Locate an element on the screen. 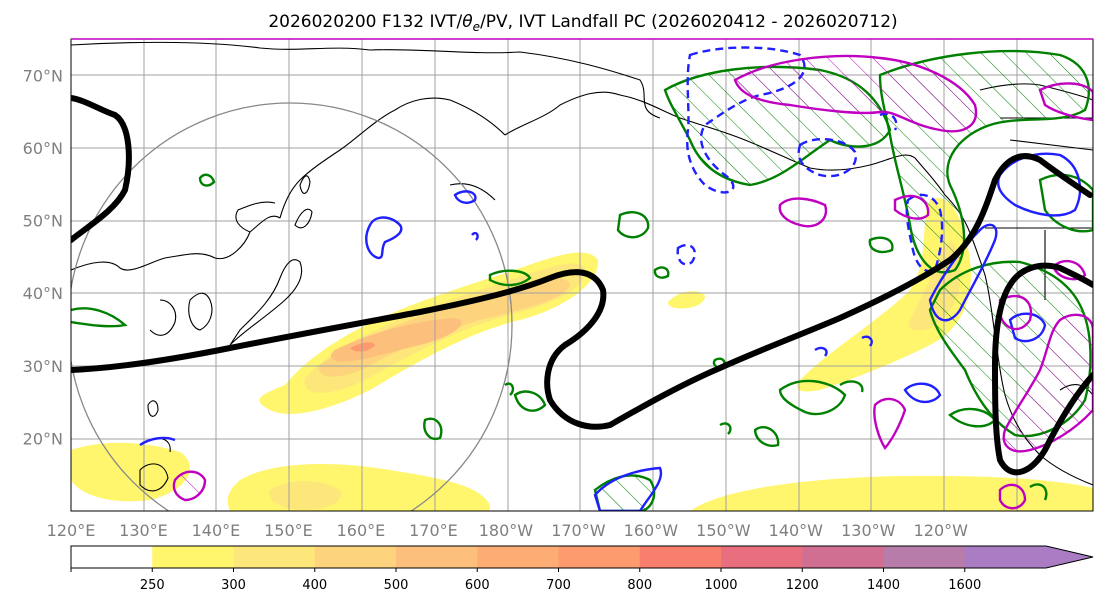 The width and height of the screenshot is (1105, 606). colorbar-tick-label: 600 is located at coordinates (477, 585).